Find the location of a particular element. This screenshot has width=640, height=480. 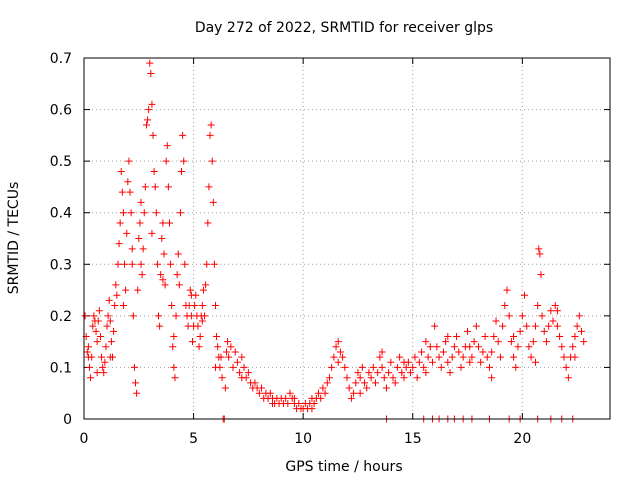

y-tick-label: 0.7 is located at coordinates (61, 59).